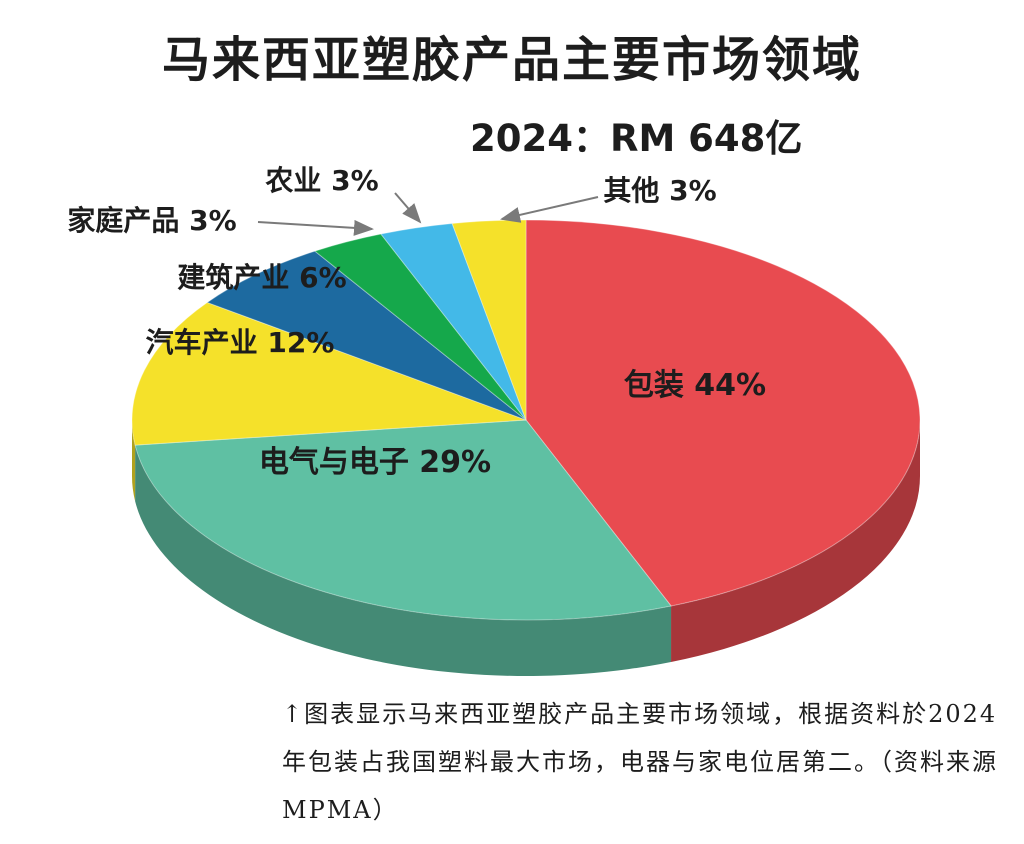 This screenshot has width=1024, height=844. What do you see at coordinates (636, 138) in the screenshot?
I see `chart-subtitle: 2024：RM 648亿` at bounding box center [636, 138].